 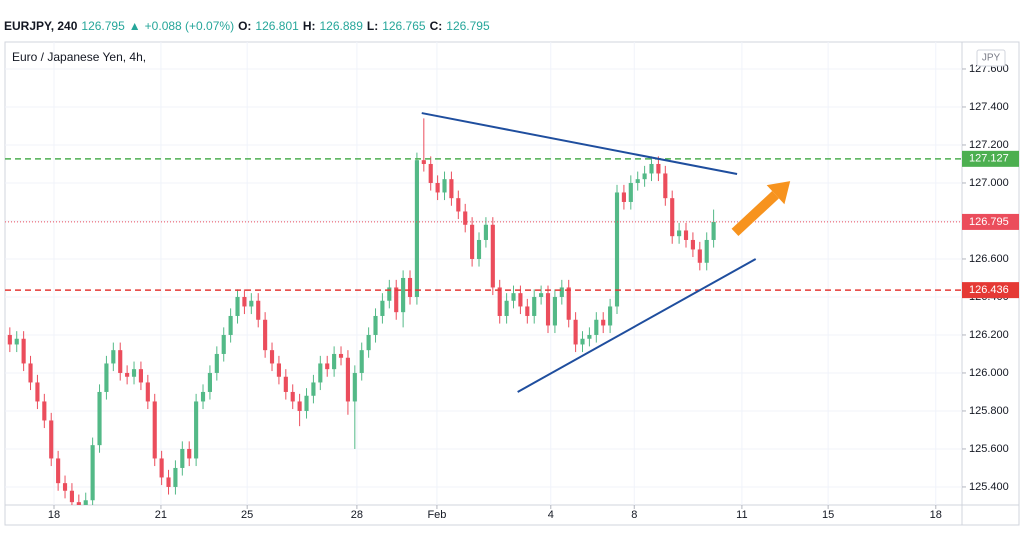 What do you see at coordinates (103, 26) in the screenshot?
I see `last-price: 126.795` at bounding box center [103, 26].